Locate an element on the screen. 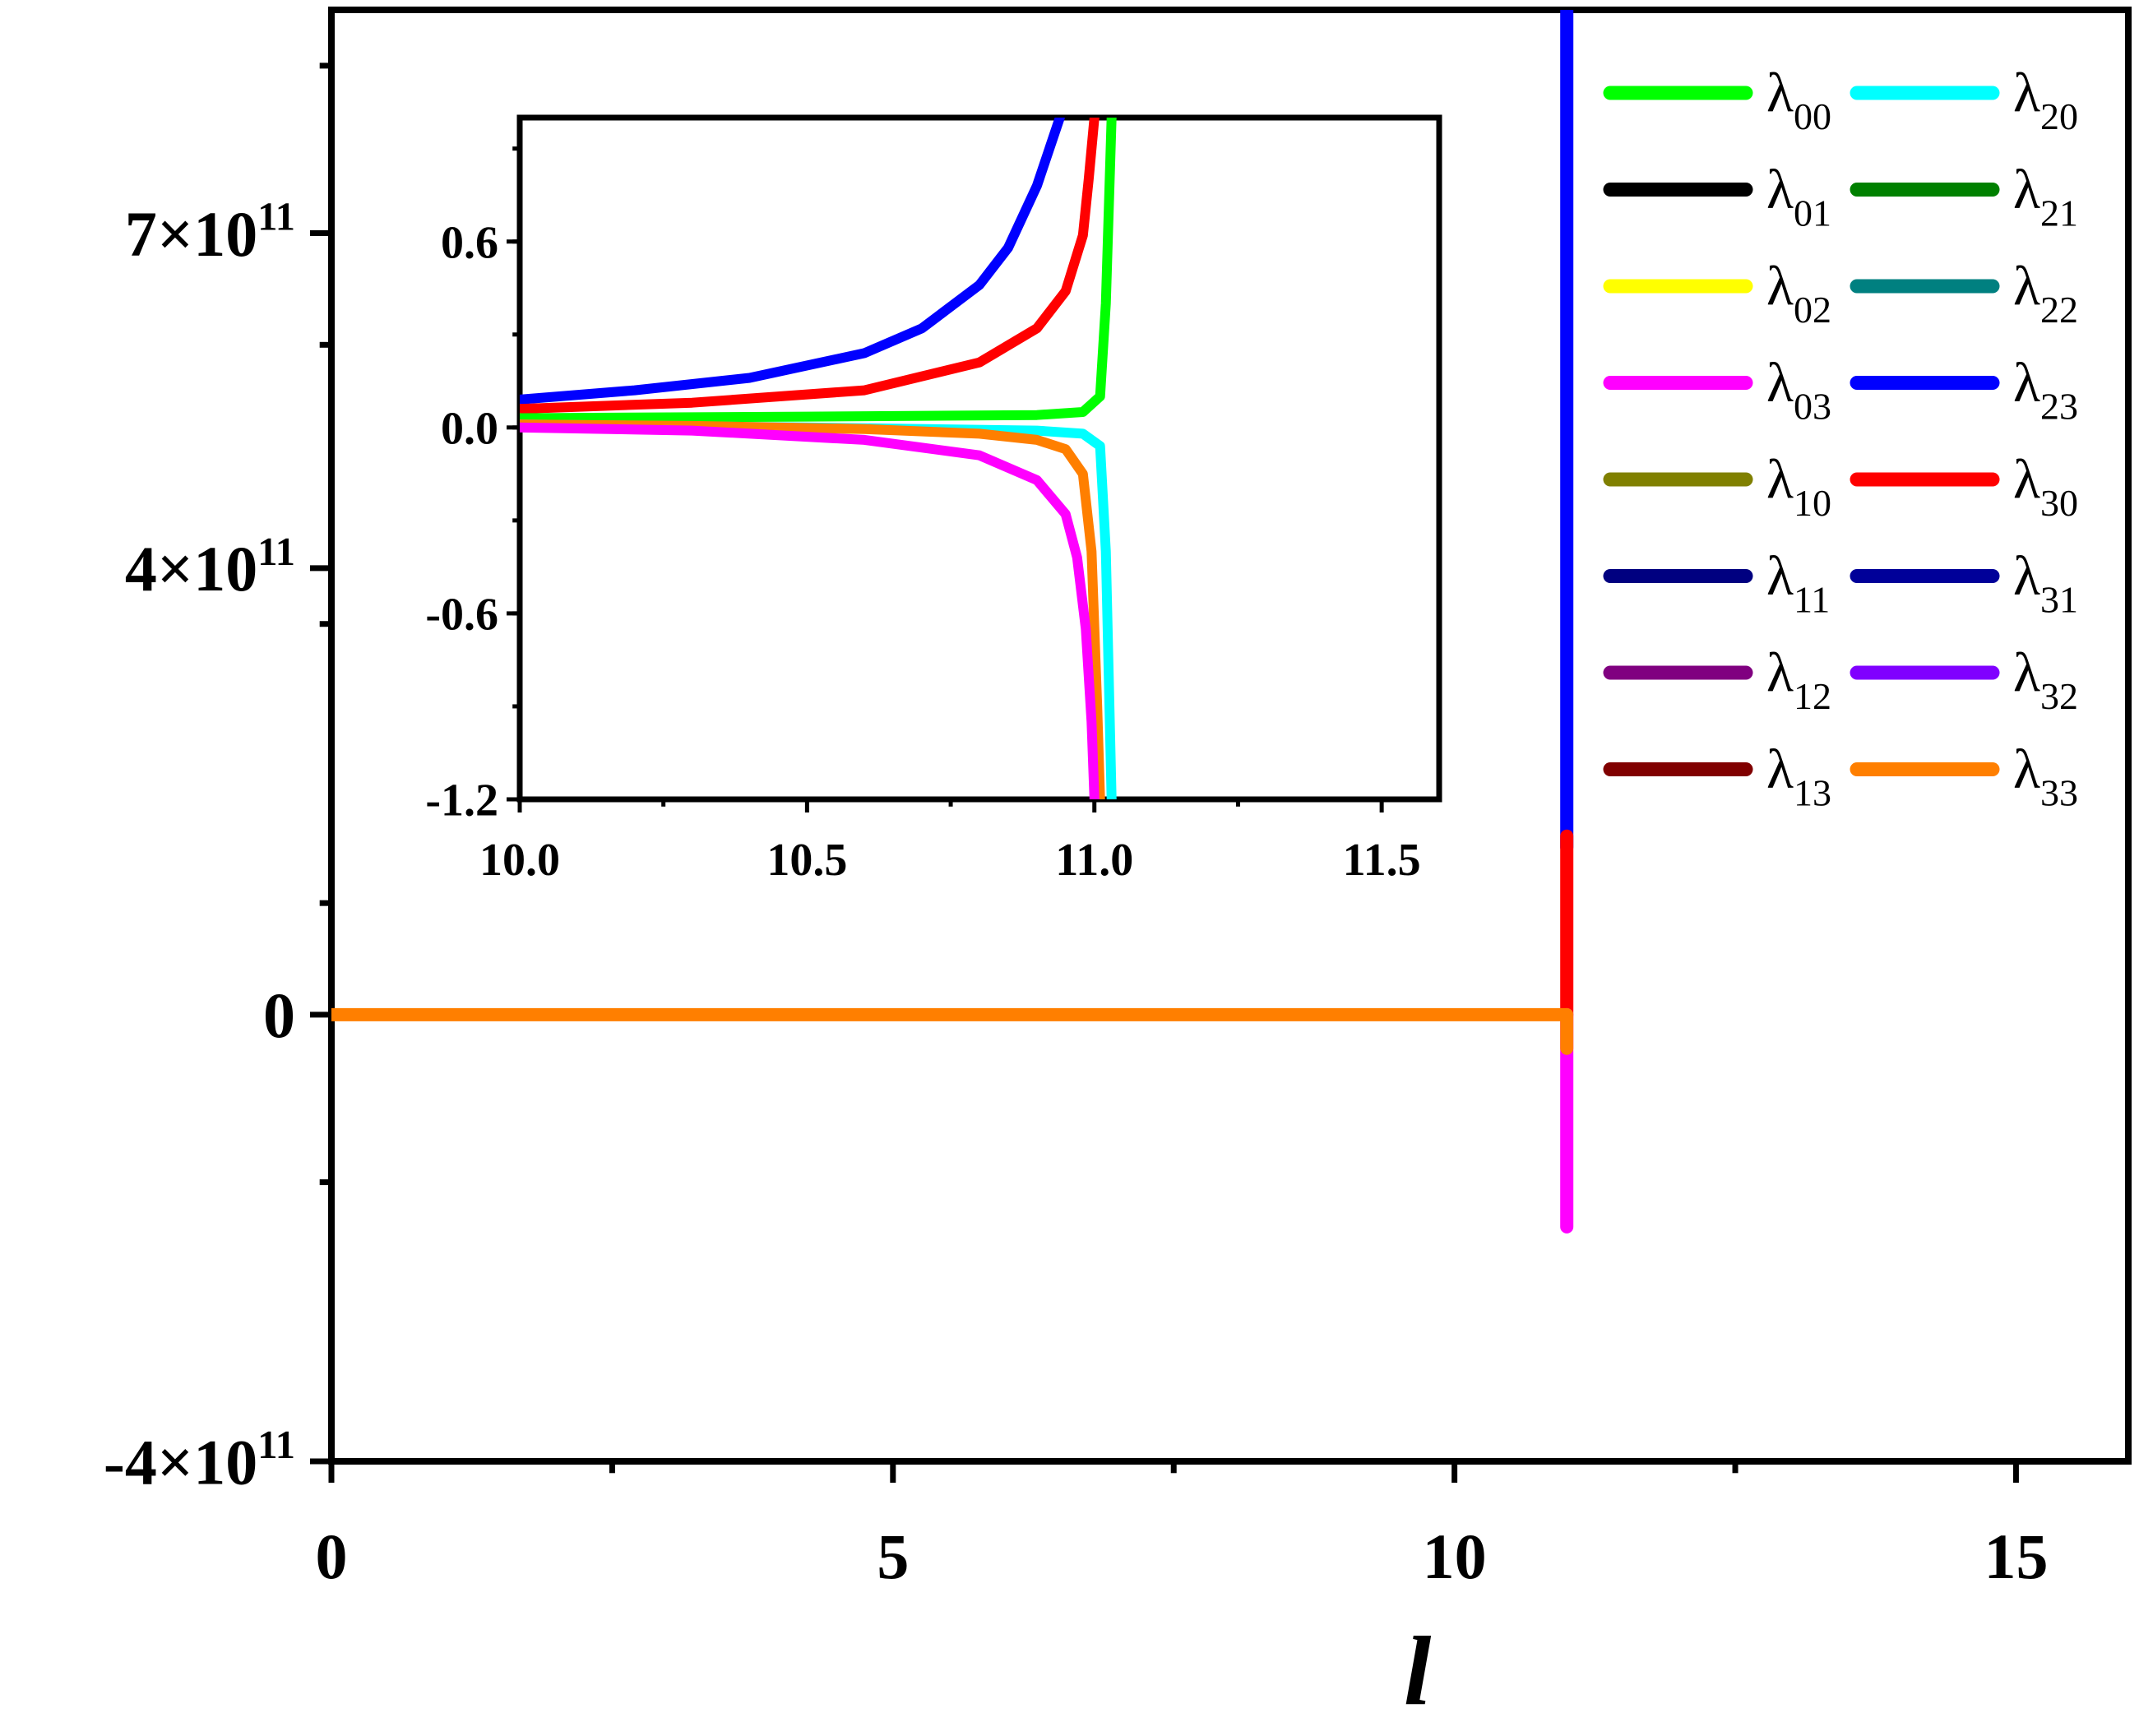 This screenshot has width=2139, height=1736. inset-series-line-λ23 is located at coordinates (792, 261).